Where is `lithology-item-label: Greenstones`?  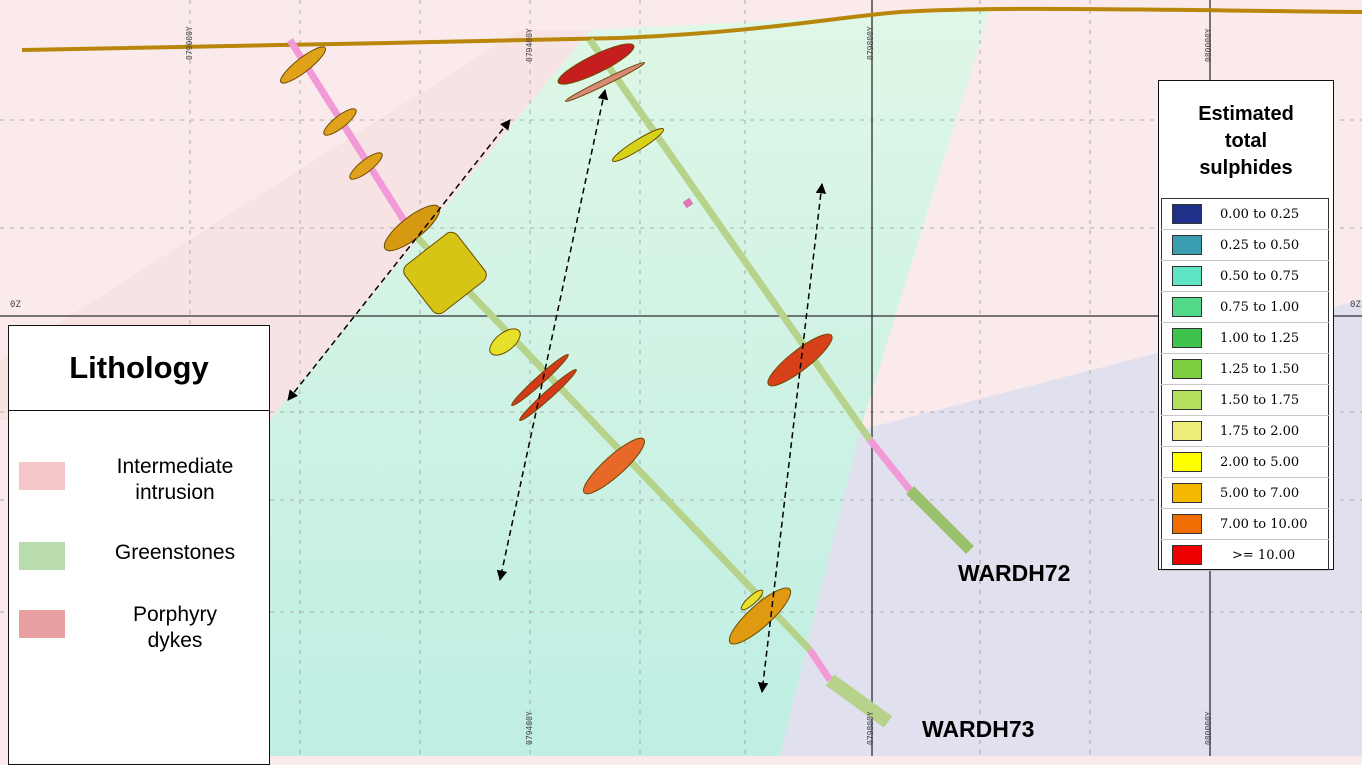
lithology-item-label: Greenstones is located at coordinates (175, 552).